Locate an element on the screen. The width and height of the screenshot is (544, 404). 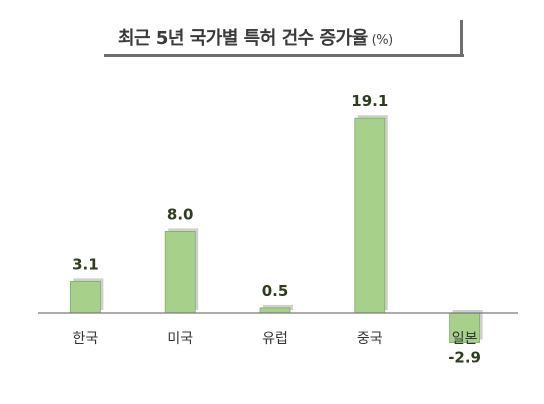
bar-shadow is located at coordinates (278, 307).